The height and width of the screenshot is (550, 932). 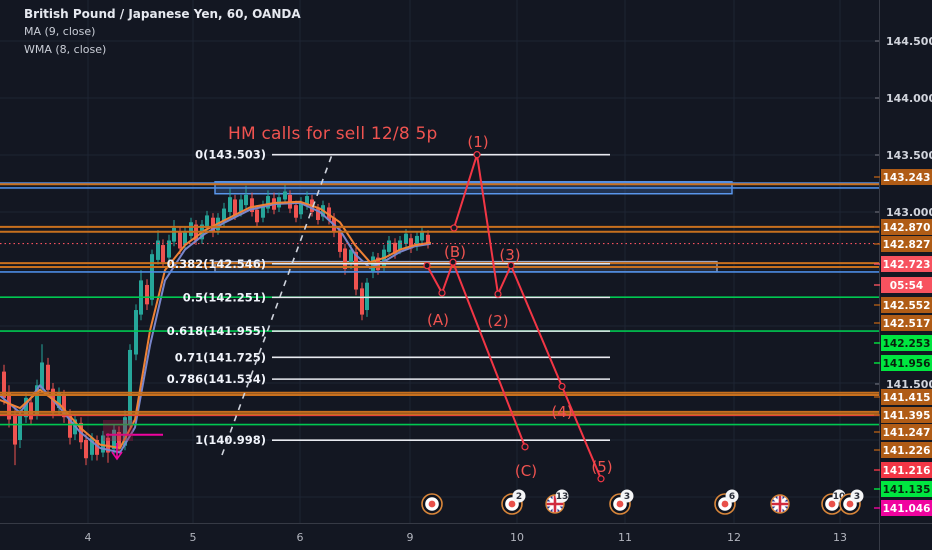 What do you see at coordinates (909, 384) in the screenshot?
I see `price-tick-label: 141.500` at bounding box center [909, 384].